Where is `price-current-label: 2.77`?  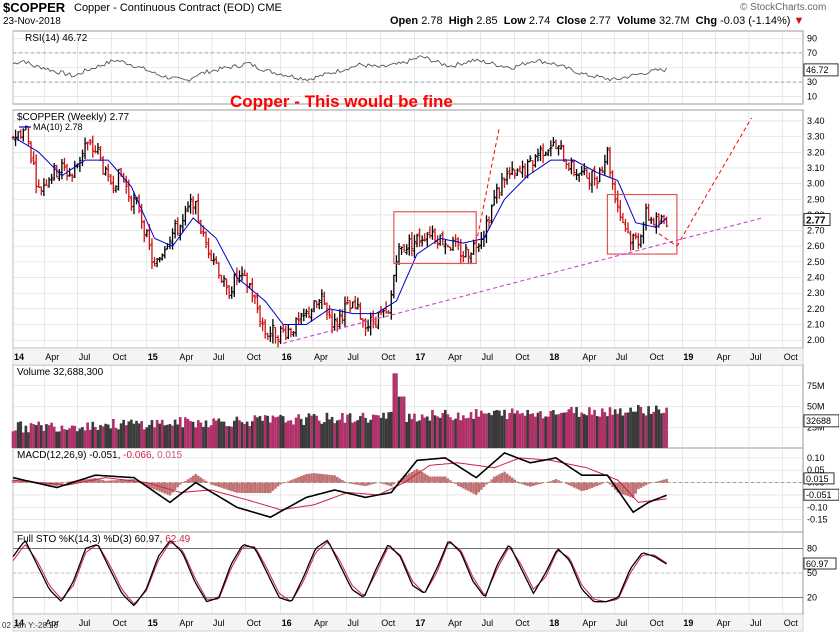 price-current-label: 2.77 is located at coordinates (816, 221).